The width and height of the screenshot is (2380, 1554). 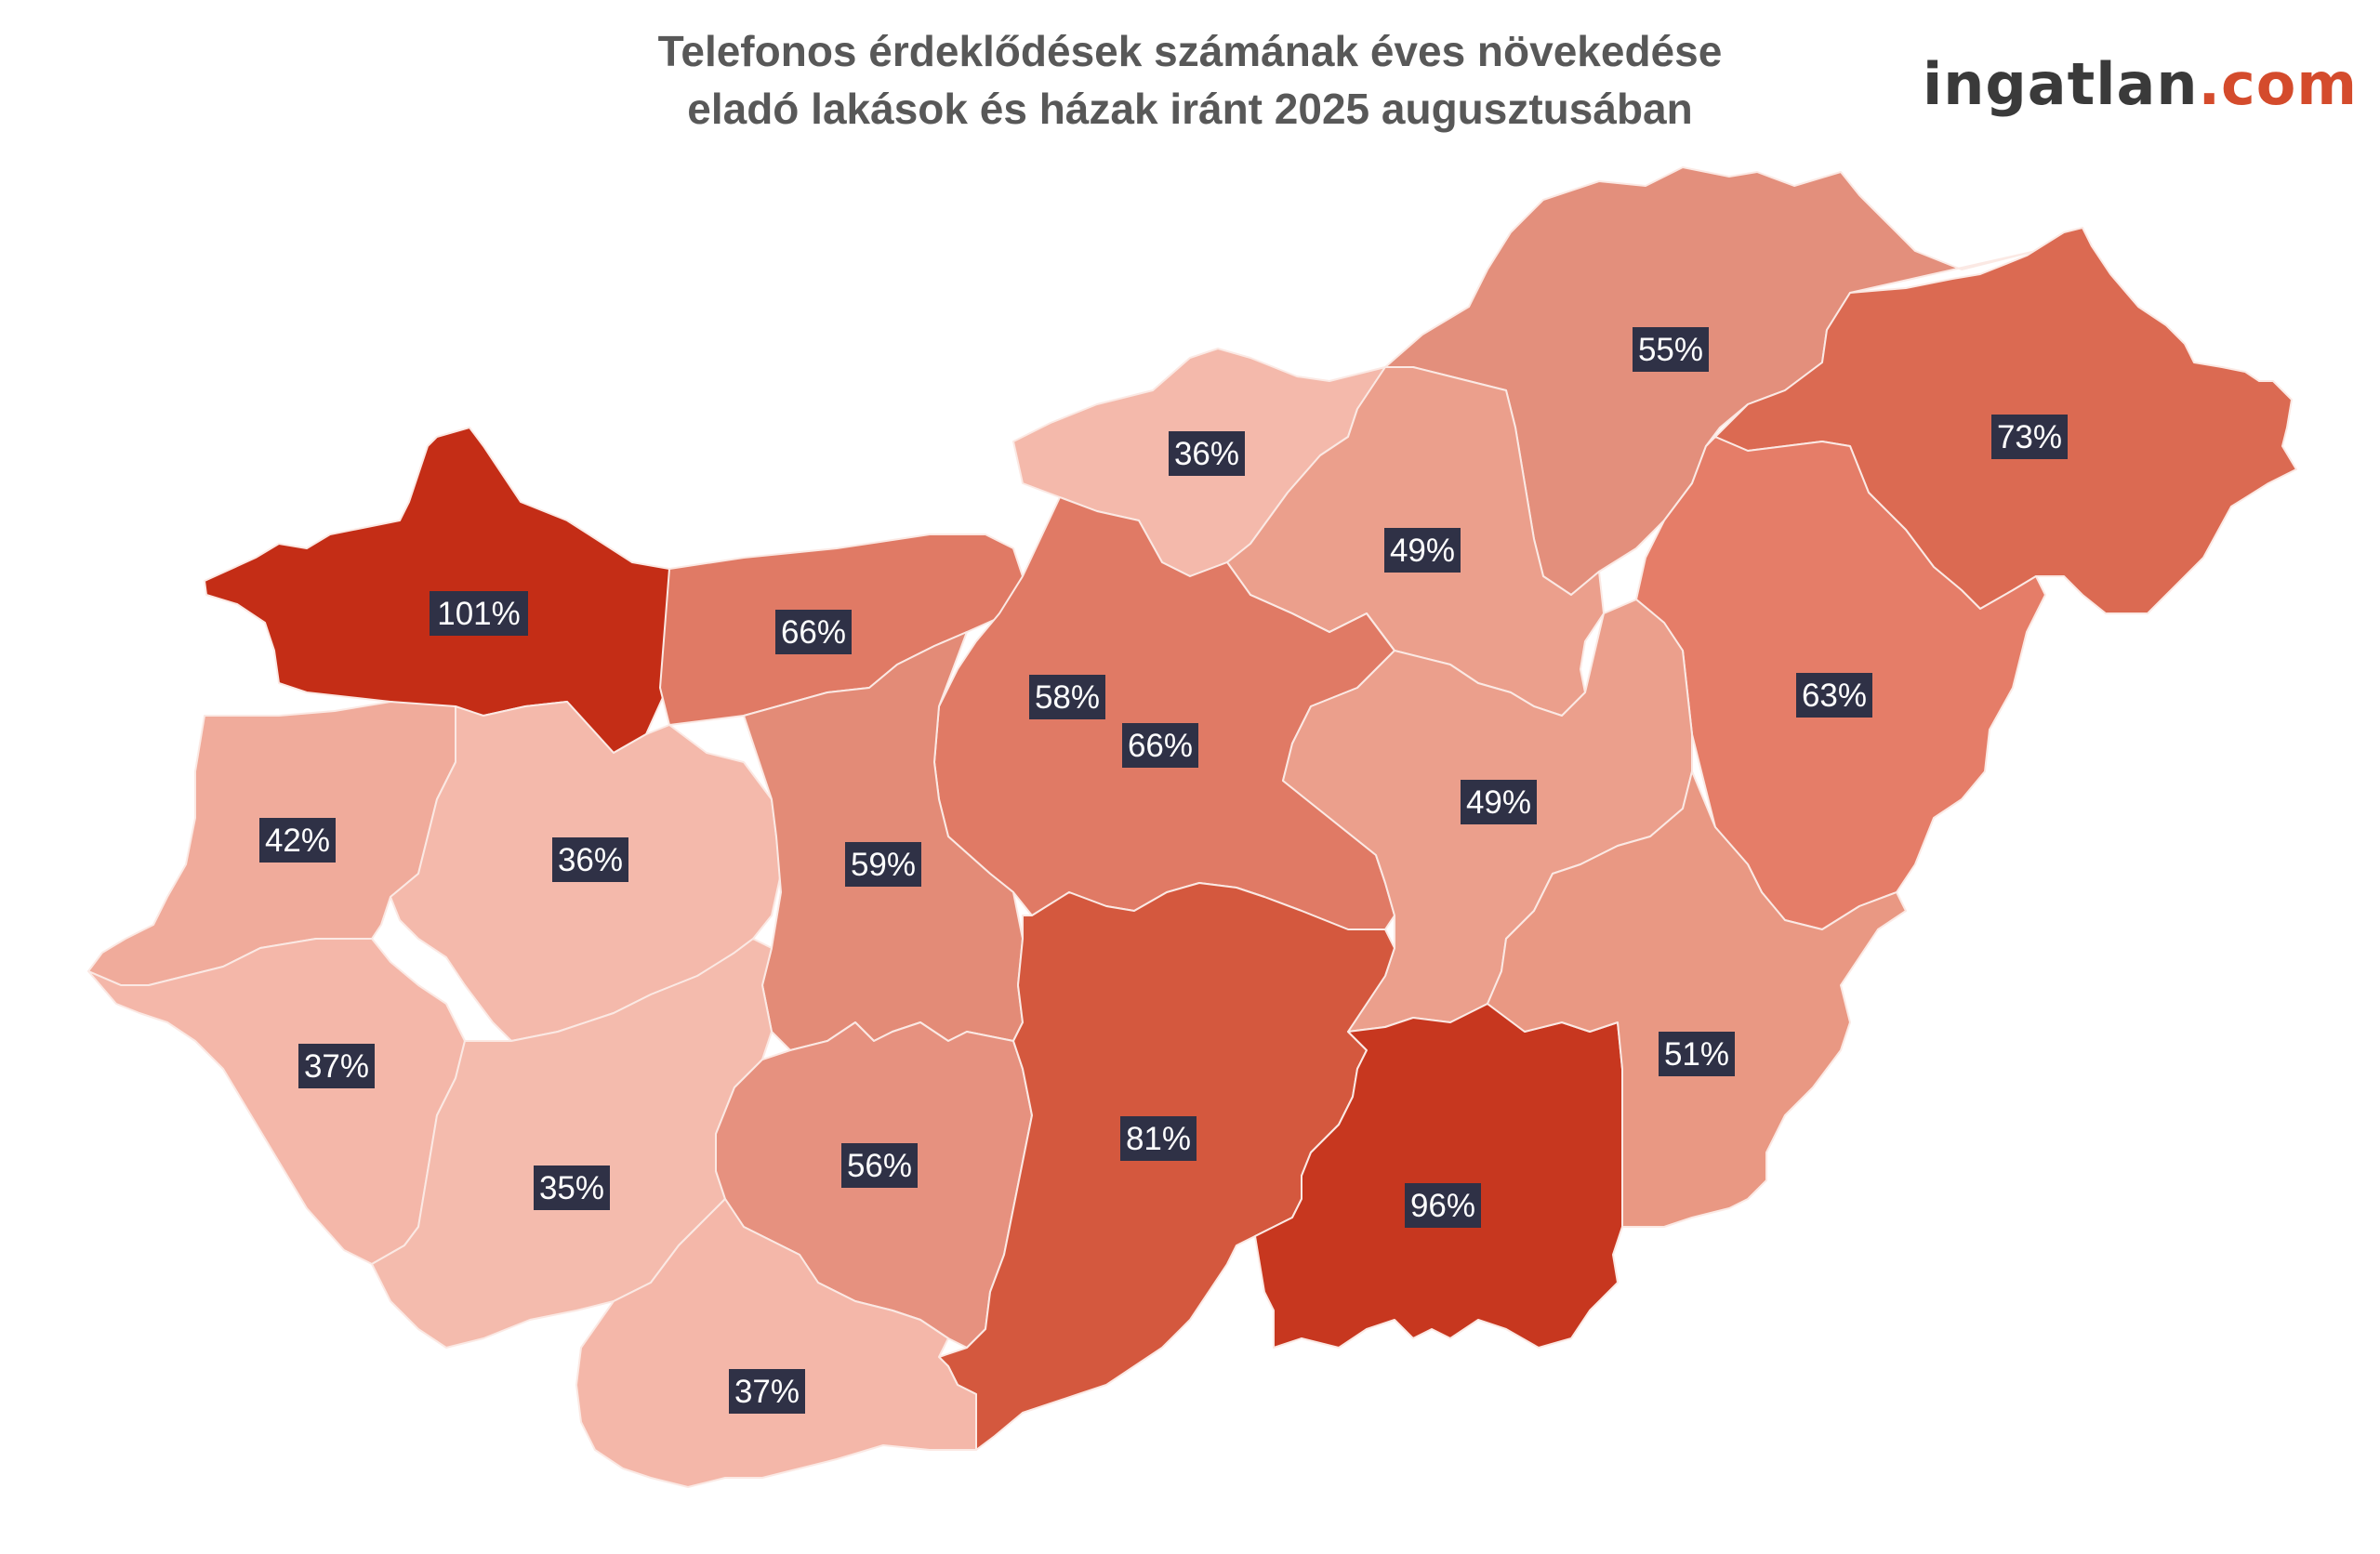 I want to click on region-sw-bottom, so click(x=776, y=1343).